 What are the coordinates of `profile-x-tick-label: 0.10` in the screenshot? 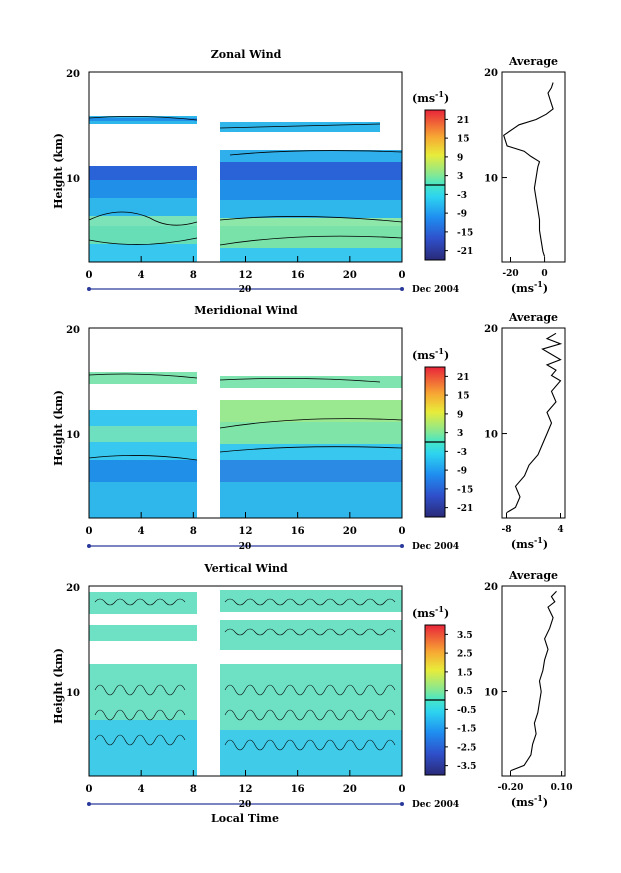 It's located at (562, 788).